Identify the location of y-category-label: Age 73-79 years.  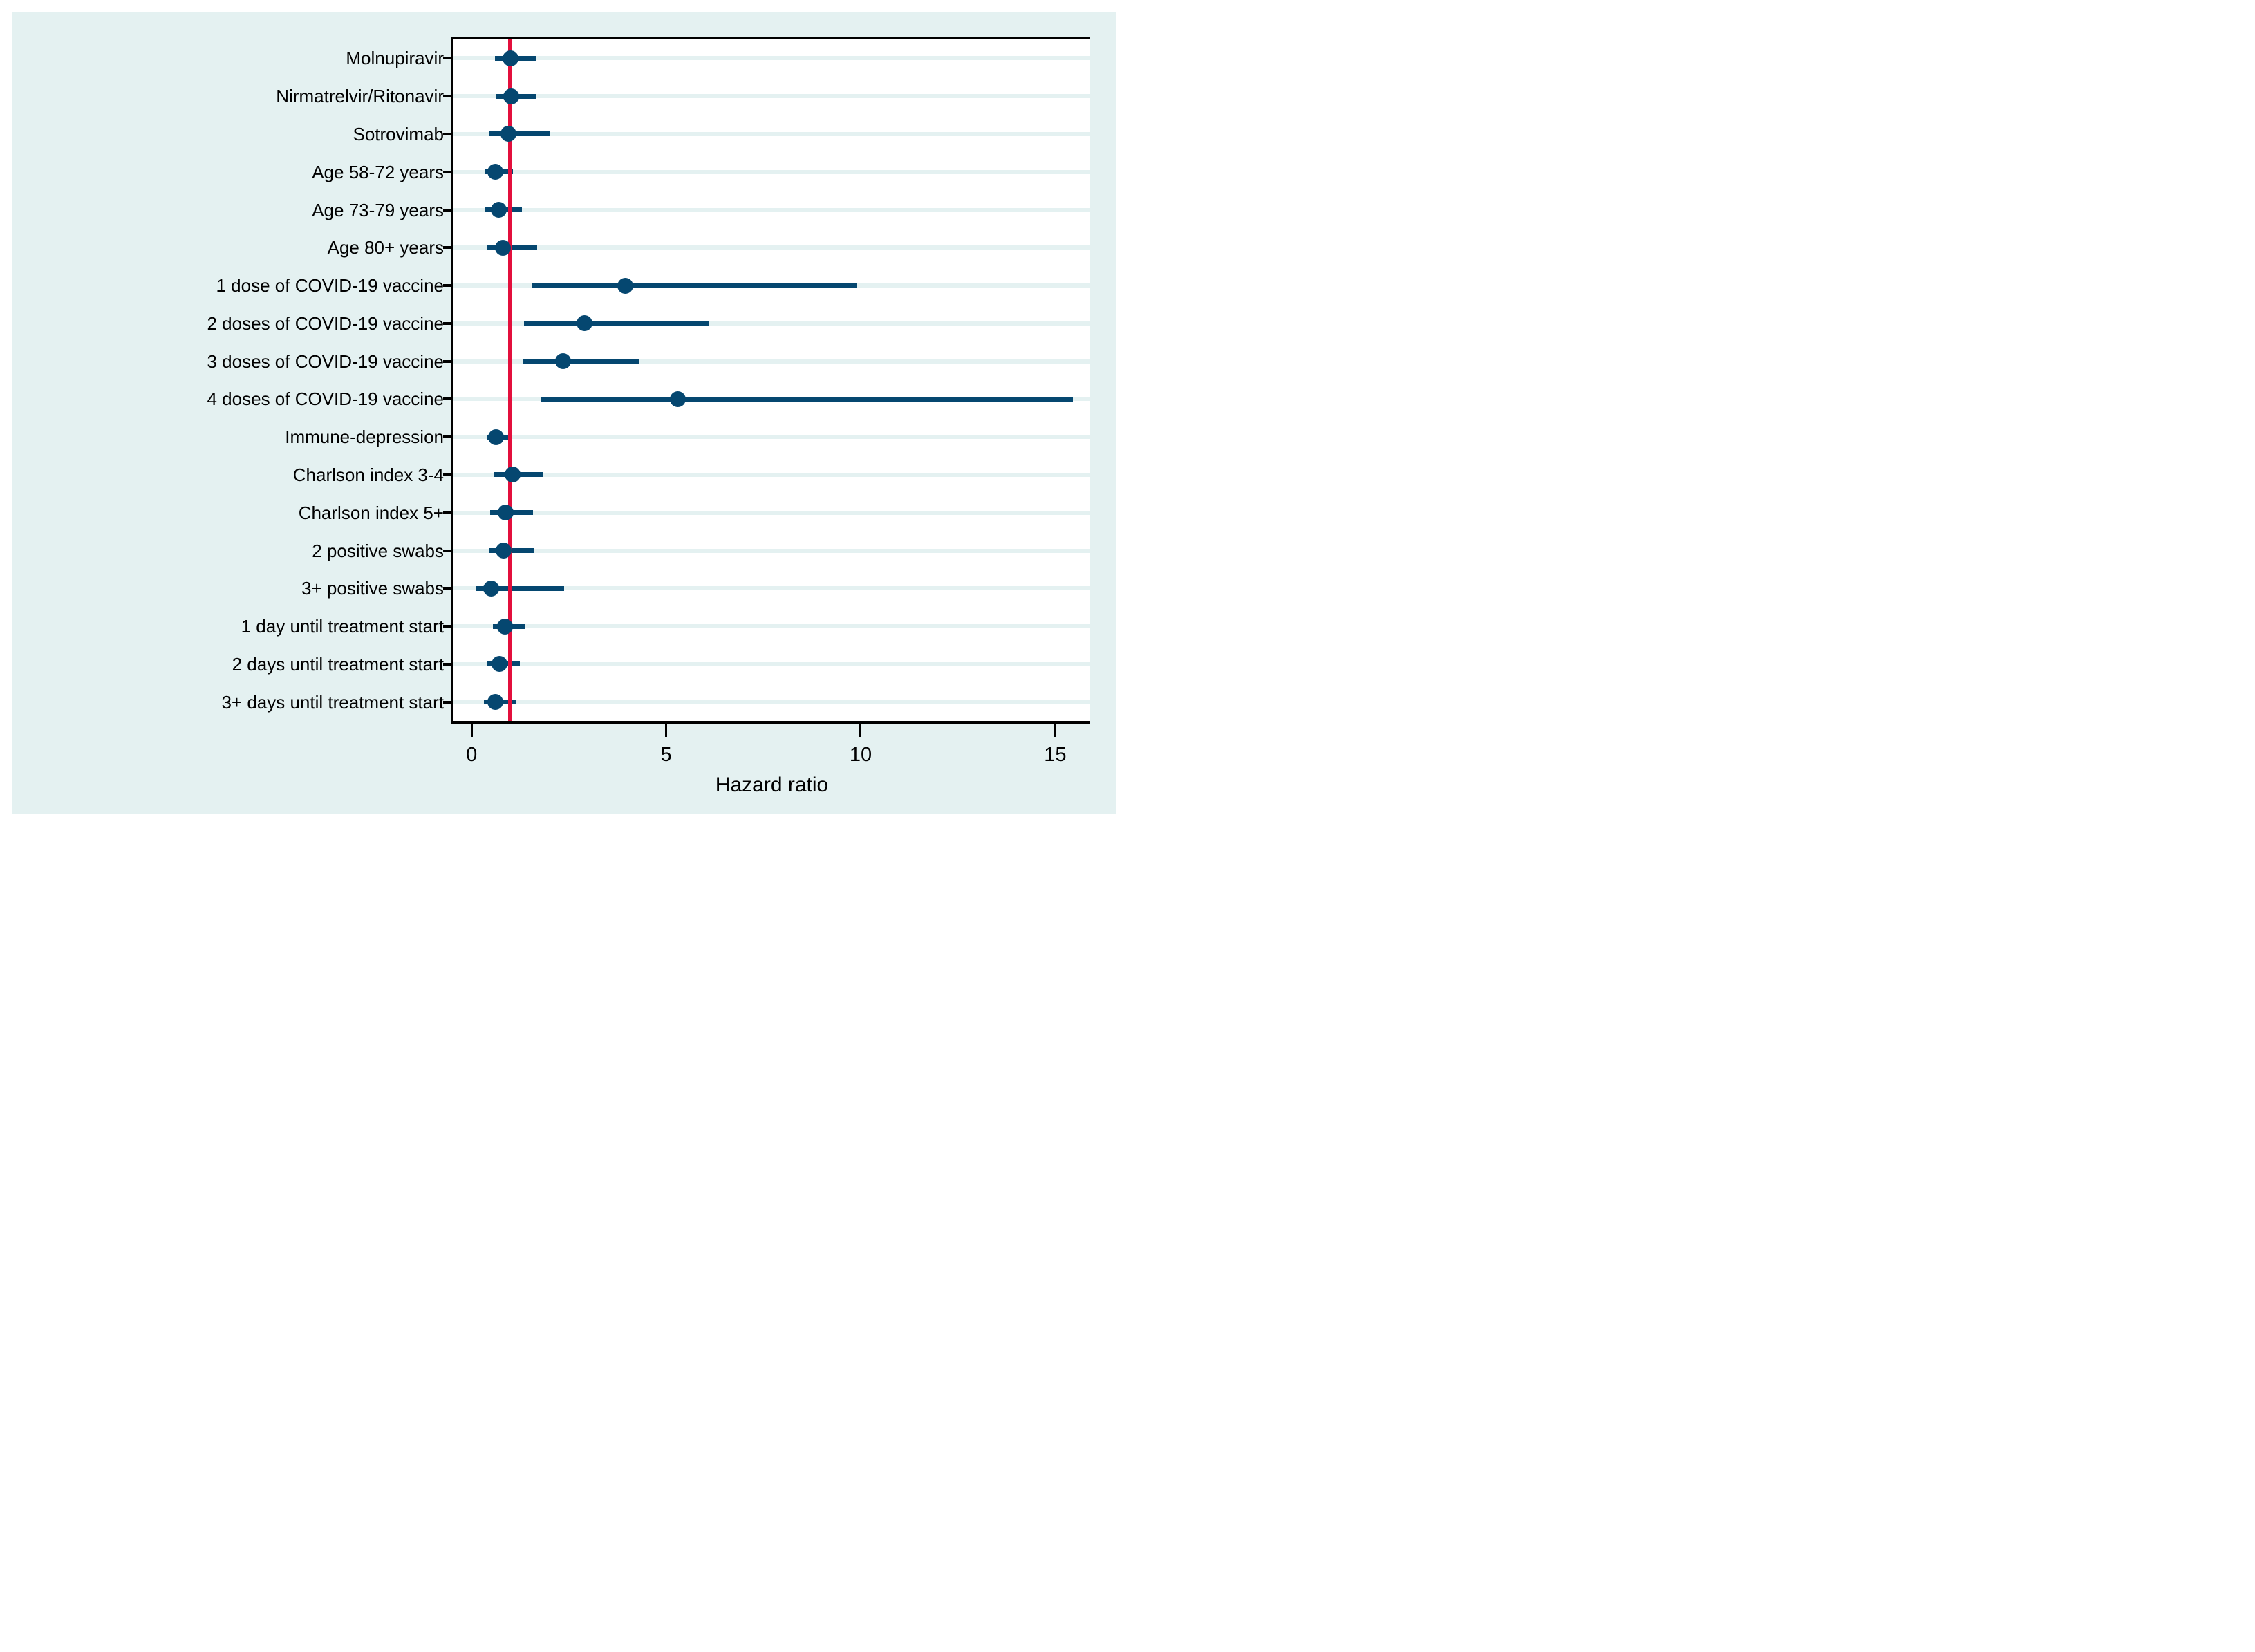
(378, 209).